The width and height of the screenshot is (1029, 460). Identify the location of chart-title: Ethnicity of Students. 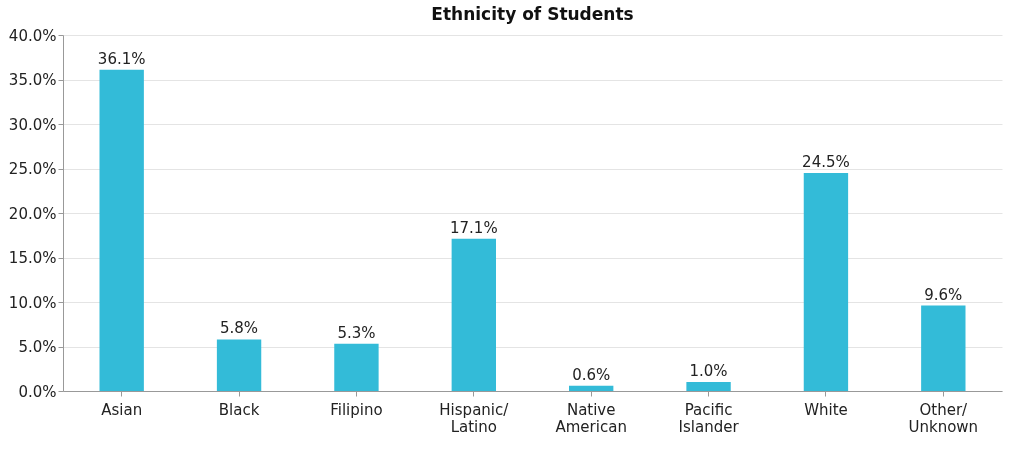
(532, 14).